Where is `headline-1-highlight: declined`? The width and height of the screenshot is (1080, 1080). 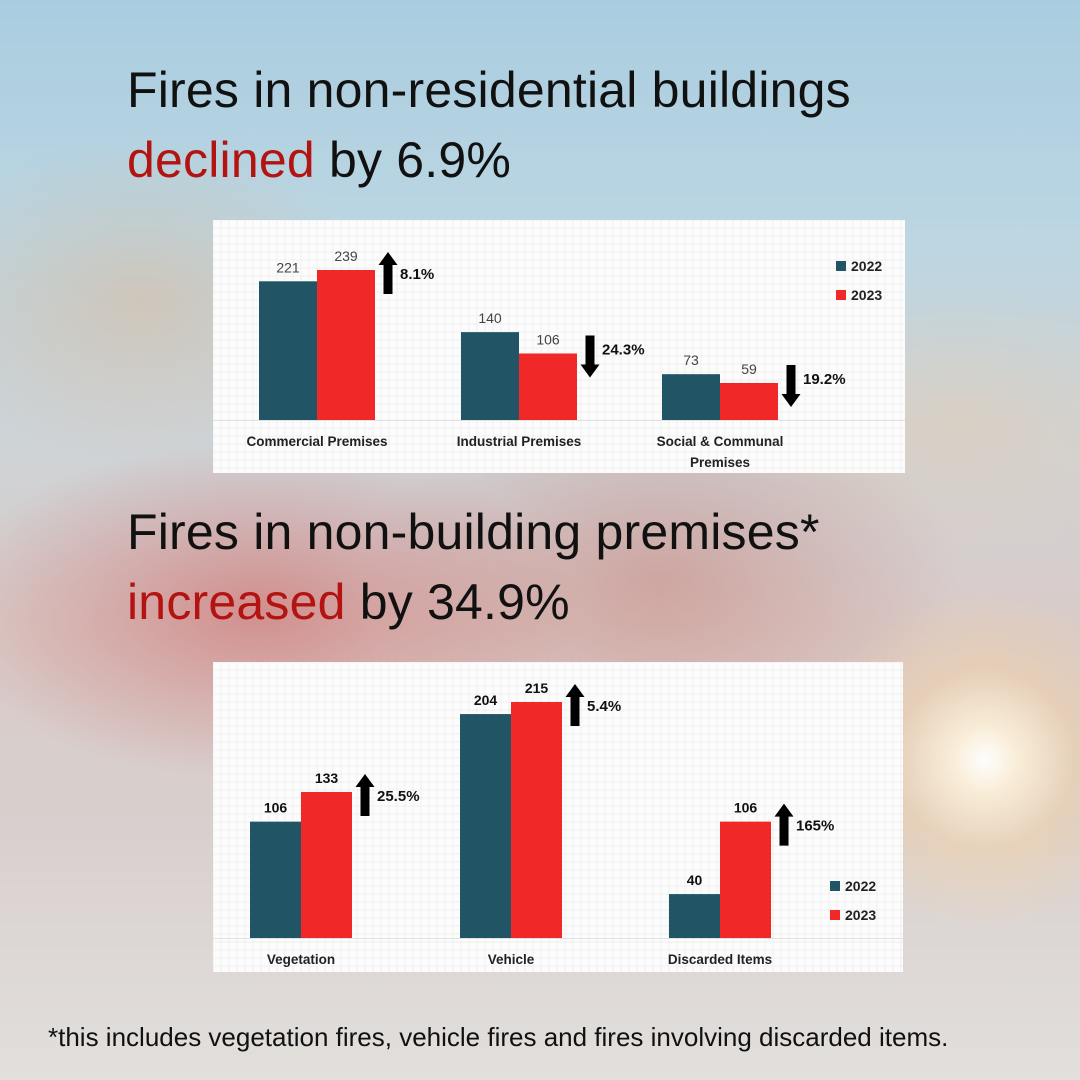 headline-1-highlight: declined is located at coordinates (221, 160).